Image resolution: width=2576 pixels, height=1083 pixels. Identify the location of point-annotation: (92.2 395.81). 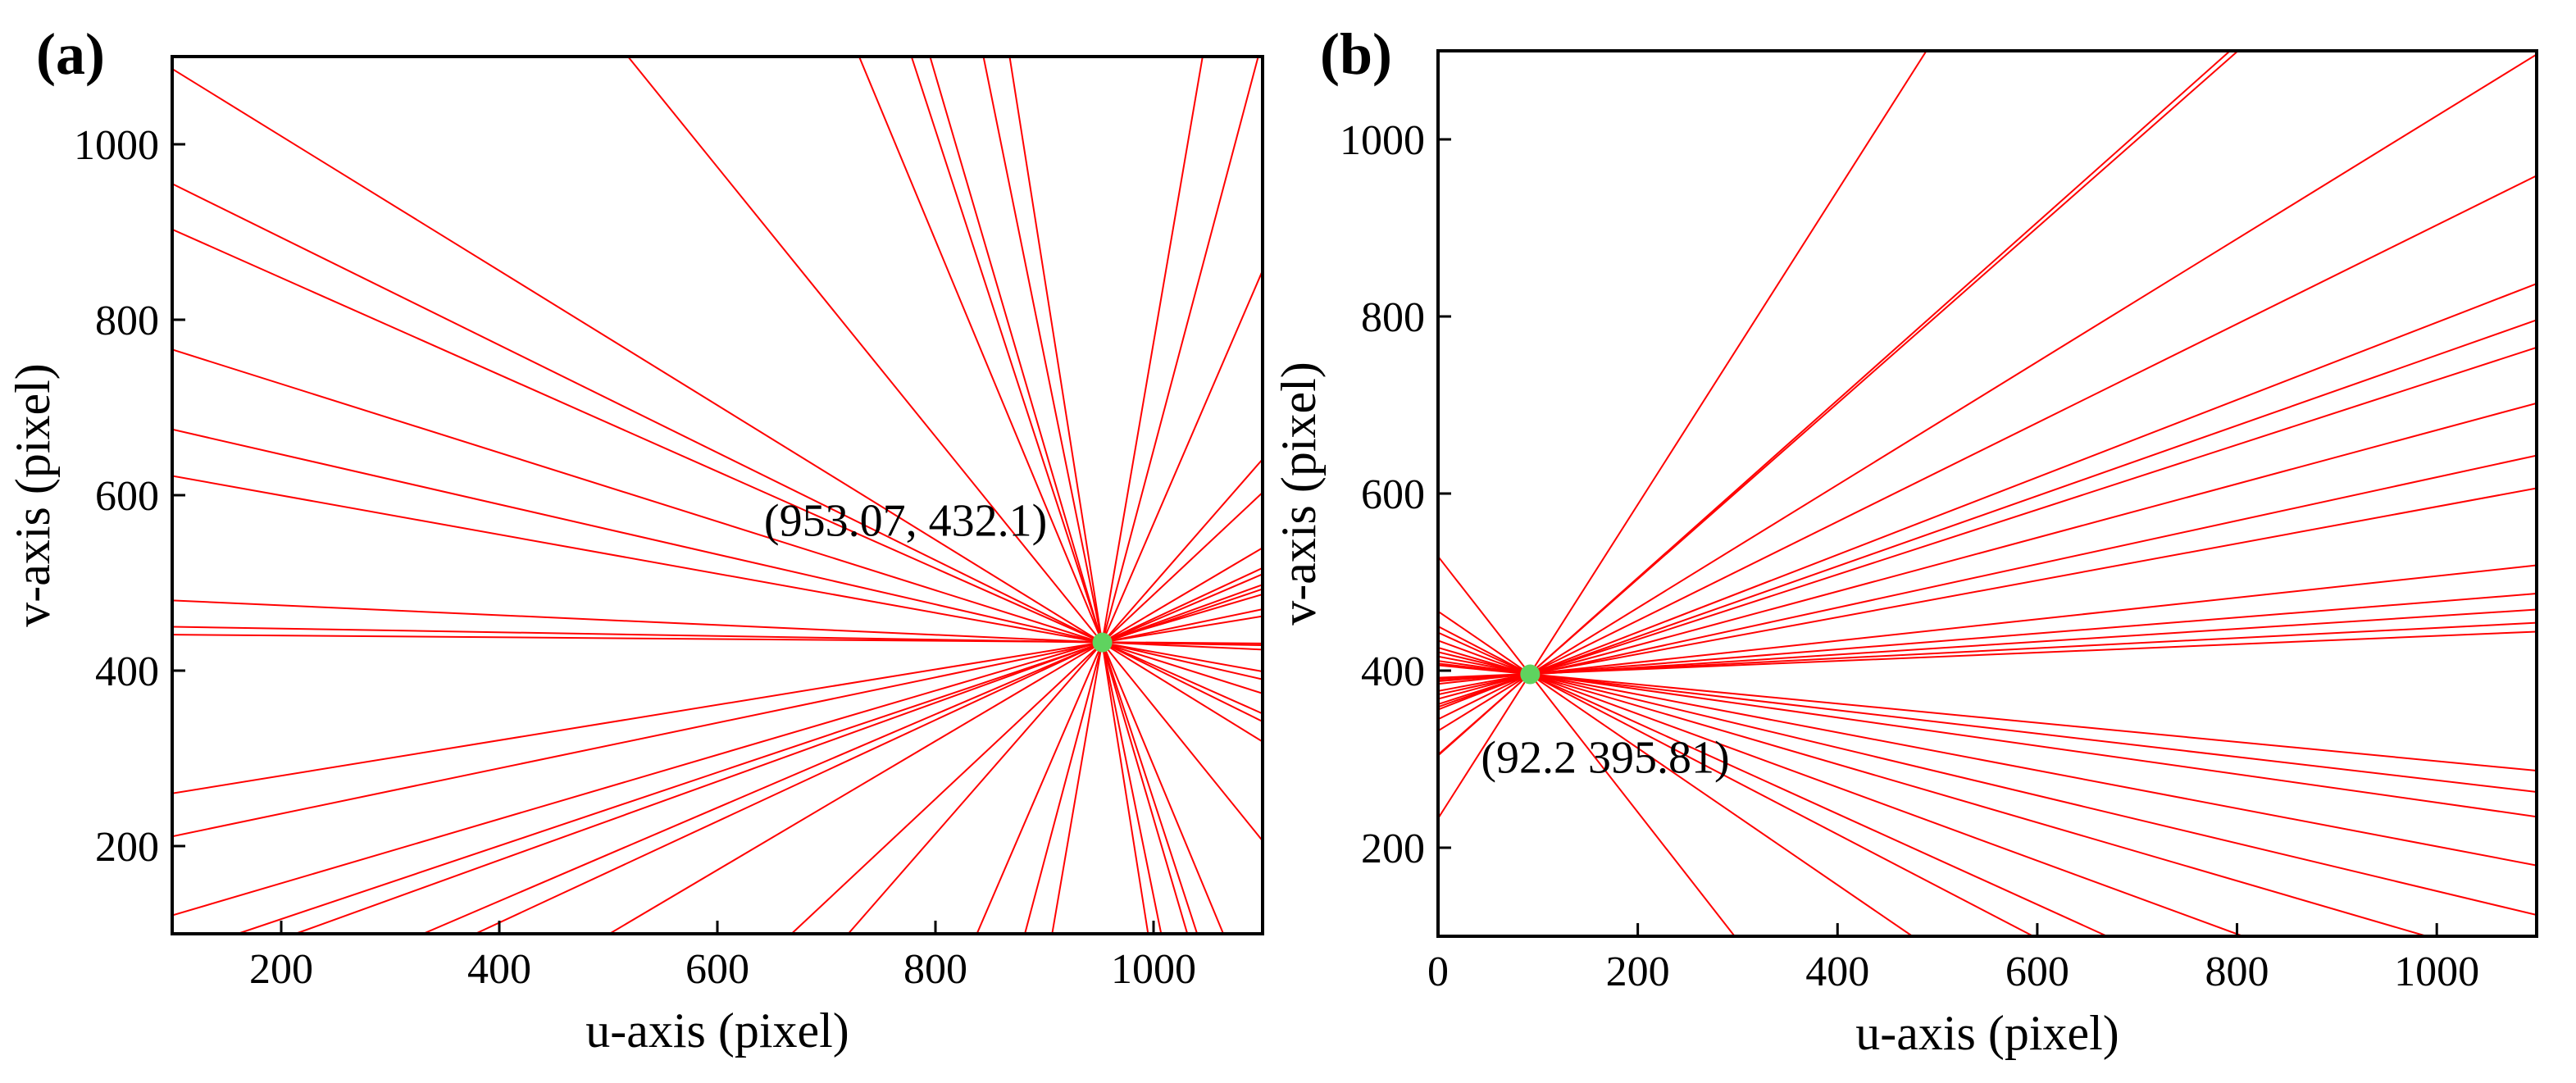
(1605, 758).